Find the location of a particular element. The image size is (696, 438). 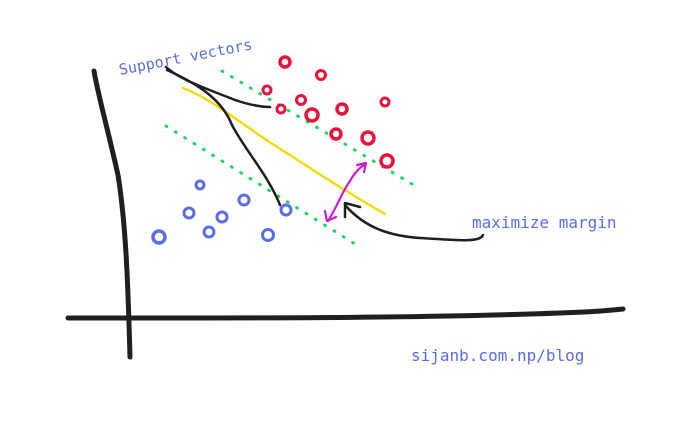

maximize-margin-arrow is located at coordinates (414, 221).